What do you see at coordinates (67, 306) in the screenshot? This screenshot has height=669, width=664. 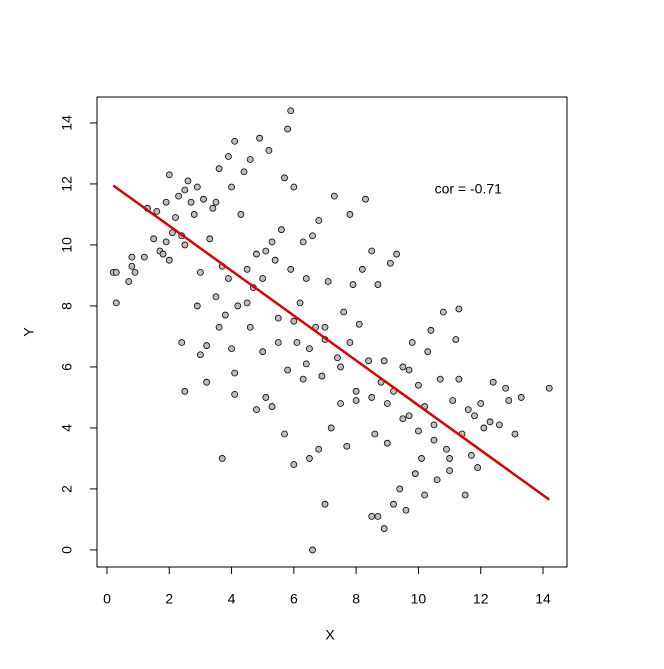 I see `y-tick-label: 8` at bounding box center [67, 306].